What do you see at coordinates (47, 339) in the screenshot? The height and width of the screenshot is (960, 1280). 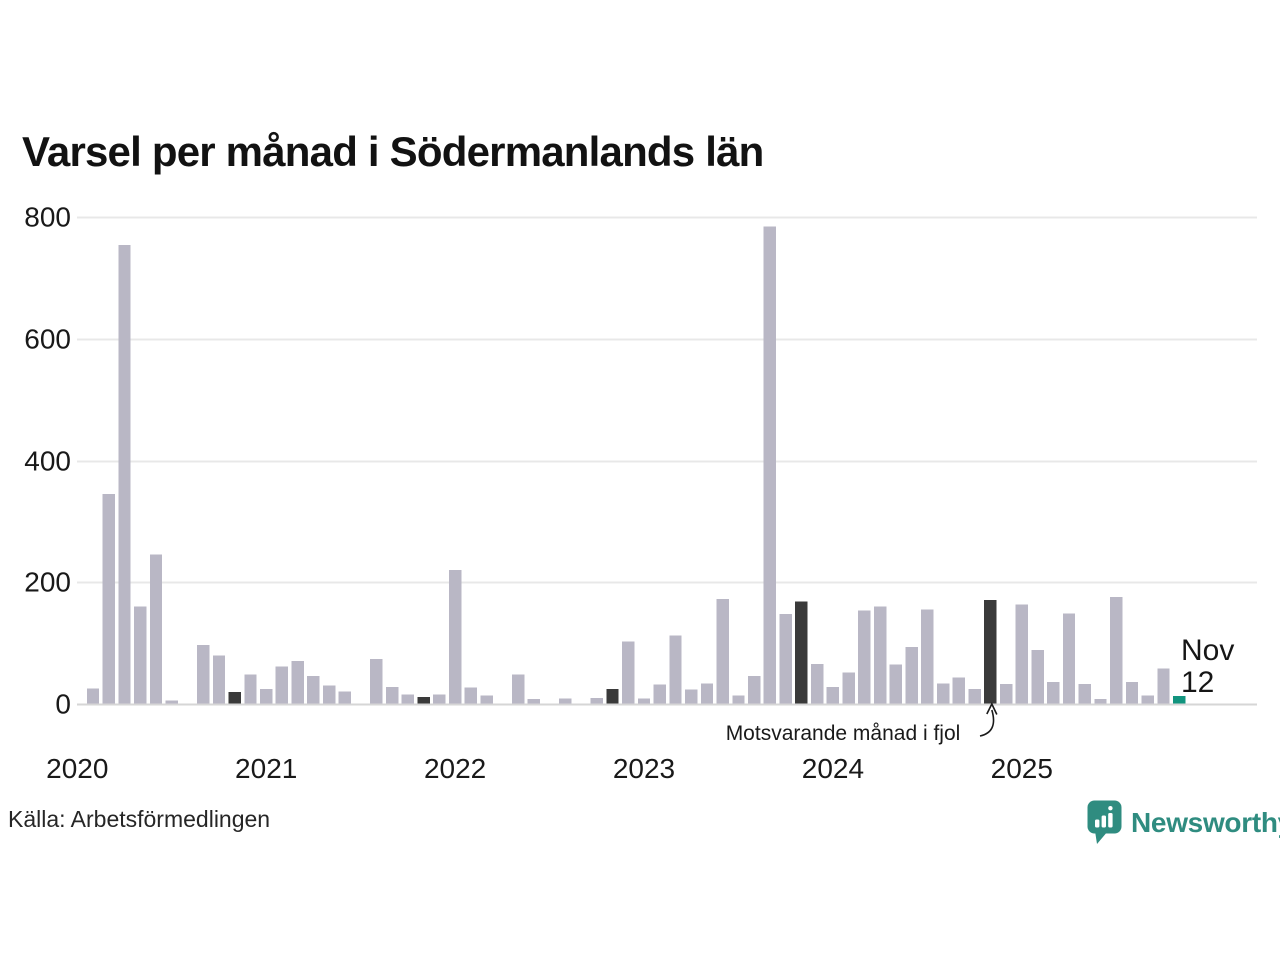 I see `y-axis-tick-600: 600` at bounding box center [47, 339].